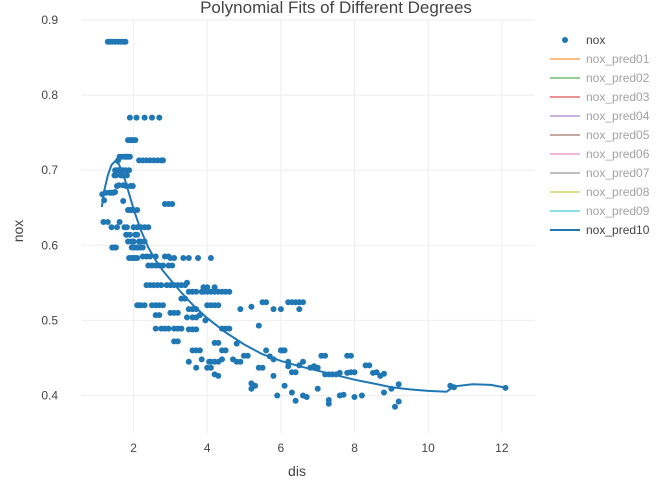  I want to click on legend-item-nox-pred08: nox_pred08, so click(600, 192).